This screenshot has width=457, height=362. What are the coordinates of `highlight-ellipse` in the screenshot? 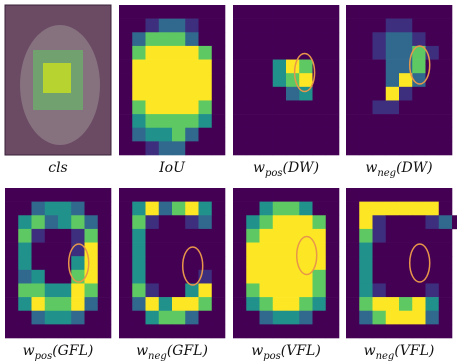 It's located at (306, 255).